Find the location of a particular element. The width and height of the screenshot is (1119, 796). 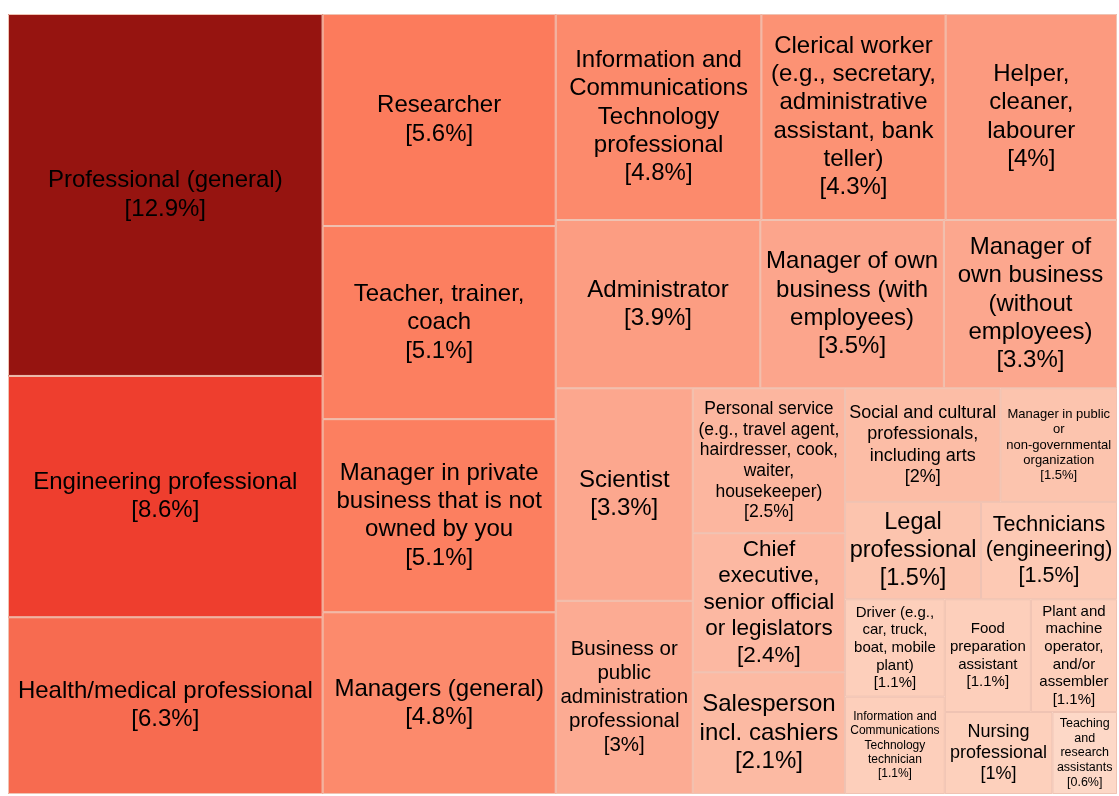

category-label: Engineering professional is located at coordinates (165, 481).